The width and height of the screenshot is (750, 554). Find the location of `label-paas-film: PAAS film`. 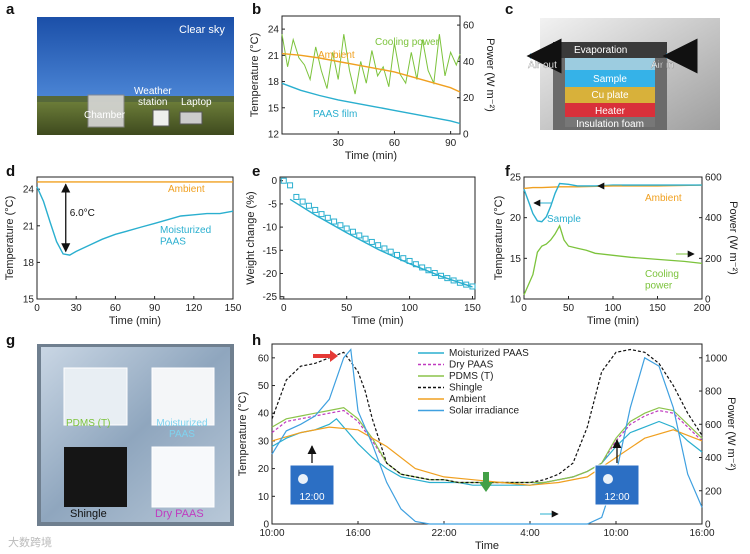

label-paas-film: PAAS film is located at coordinates (335, 114).